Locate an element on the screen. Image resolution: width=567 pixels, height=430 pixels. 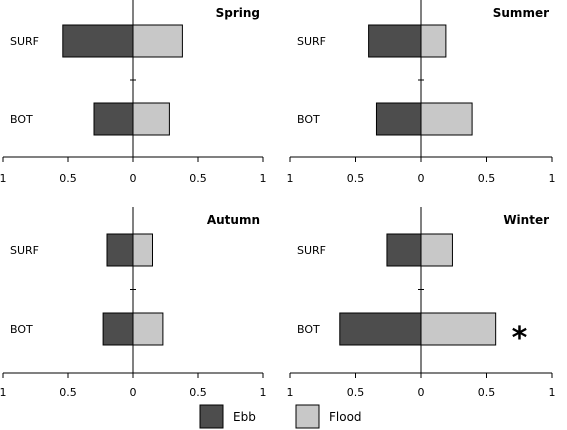
panel-title: Spring is located at coordinates (238, 13).